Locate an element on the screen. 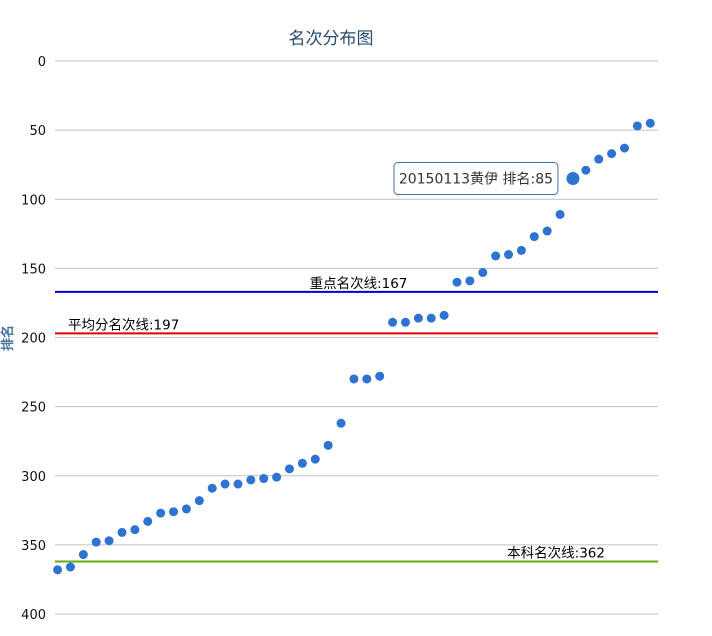 The image size is (712, 636). chart-title: 名次分布图 is located at coordinates (331, 39).